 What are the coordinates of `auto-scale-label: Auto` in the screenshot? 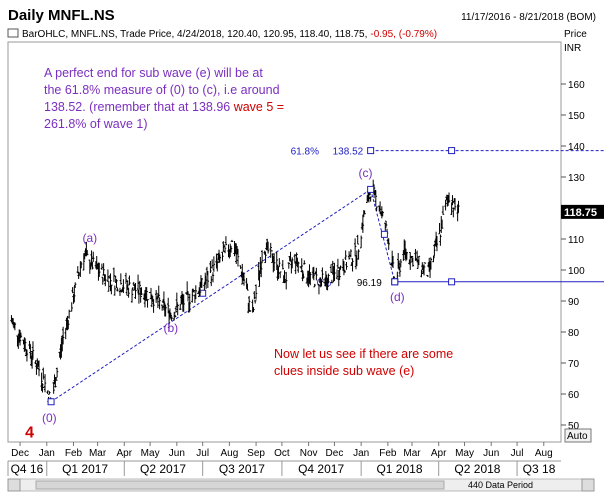 It's located at (577, 436).